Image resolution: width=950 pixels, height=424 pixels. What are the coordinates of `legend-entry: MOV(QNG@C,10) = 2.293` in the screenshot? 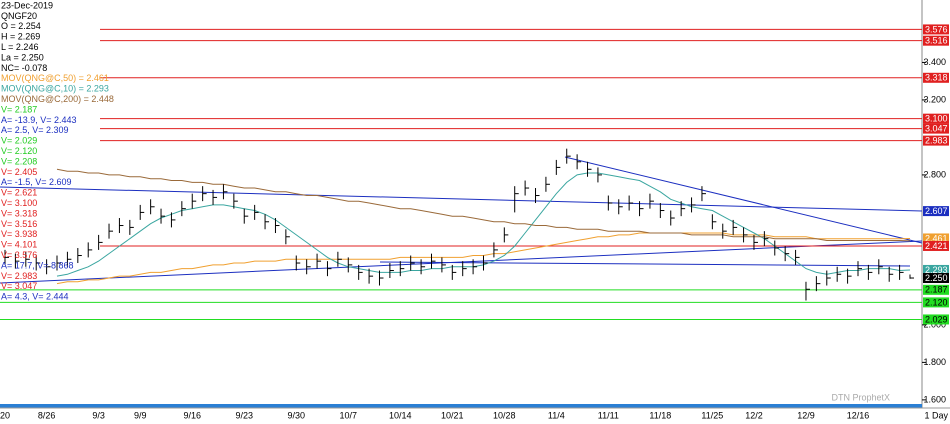 It's located at (55, 89).